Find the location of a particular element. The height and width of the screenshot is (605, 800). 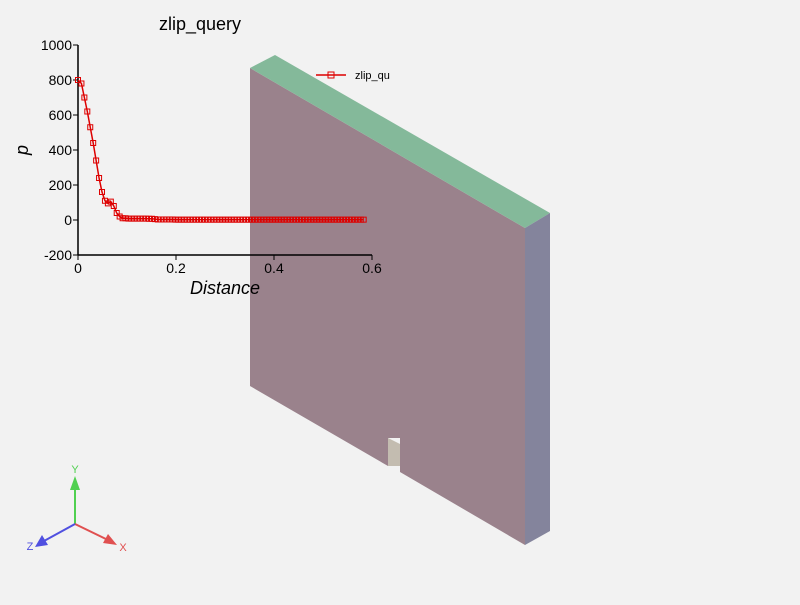

orientation-triad: Y X Z is located at coordinates (77, 509).